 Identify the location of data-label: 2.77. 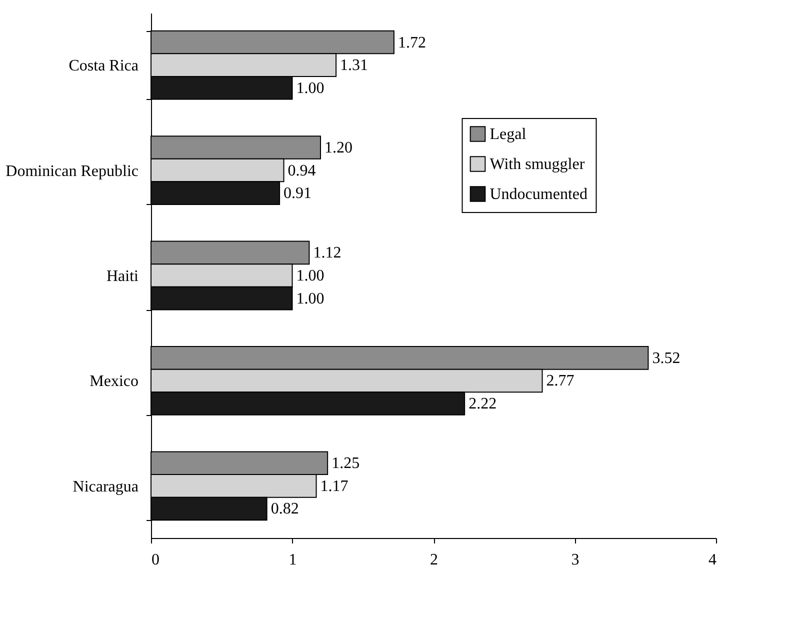
(560, 381).